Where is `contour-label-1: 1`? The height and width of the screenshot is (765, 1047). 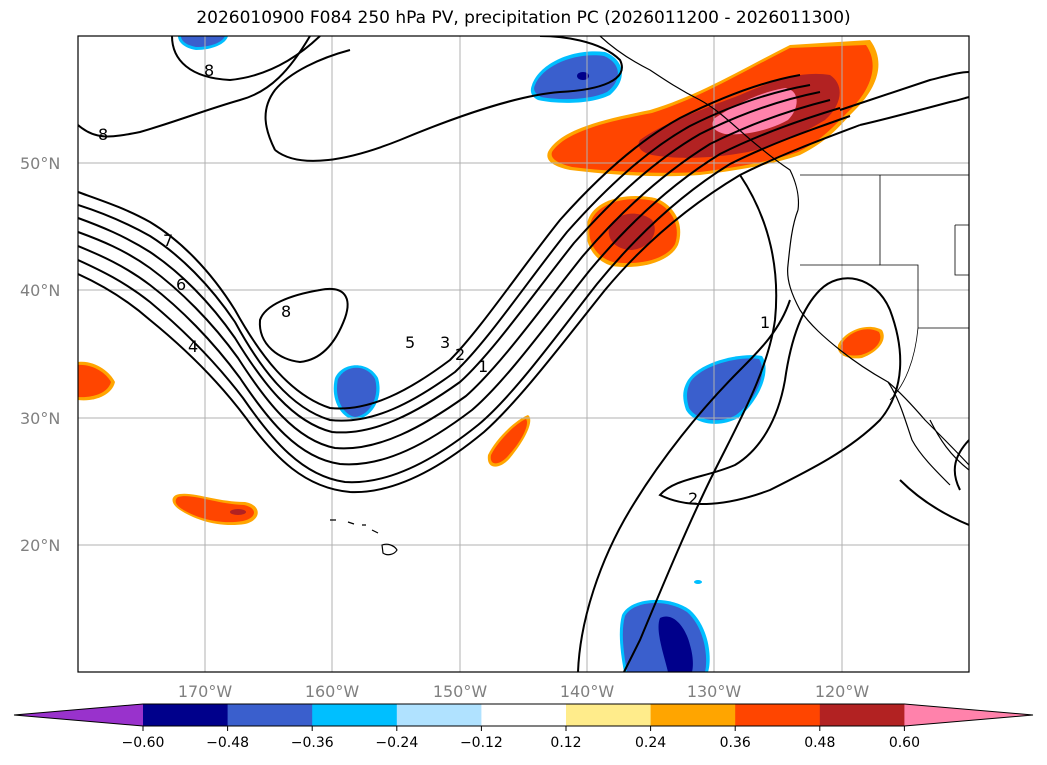
contour-label-1: 1 is located at coordinates (483, 366).